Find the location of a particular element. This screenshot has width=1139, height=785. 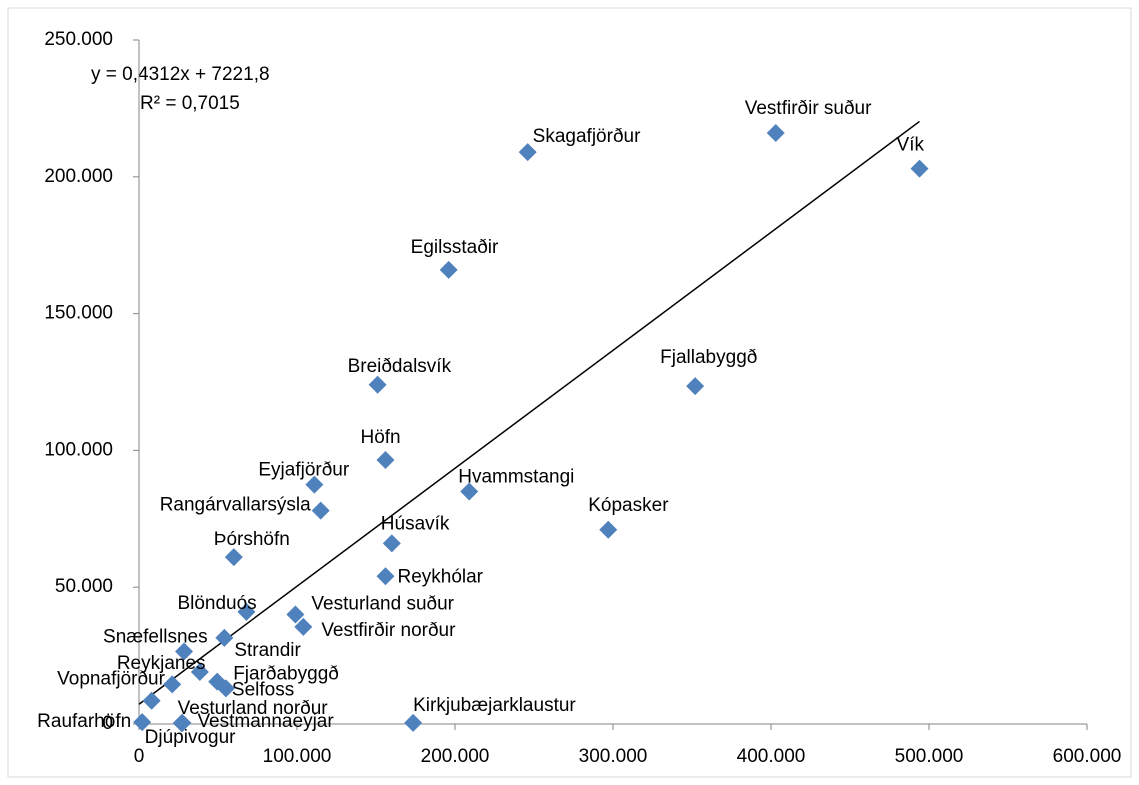

x-tick-label: 0 is located at coordinates (139, 756).